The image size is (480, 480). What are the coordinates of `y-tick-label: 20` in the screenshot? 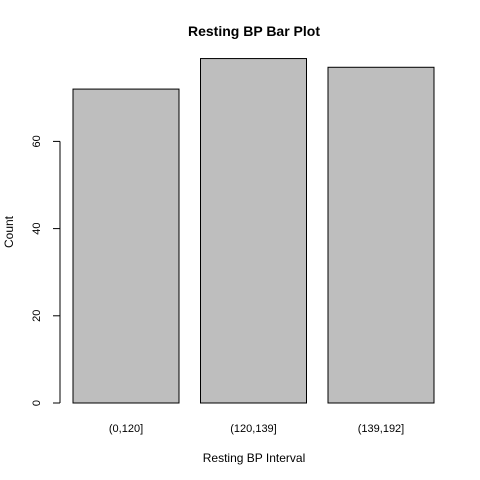 It's located at (37, 316).